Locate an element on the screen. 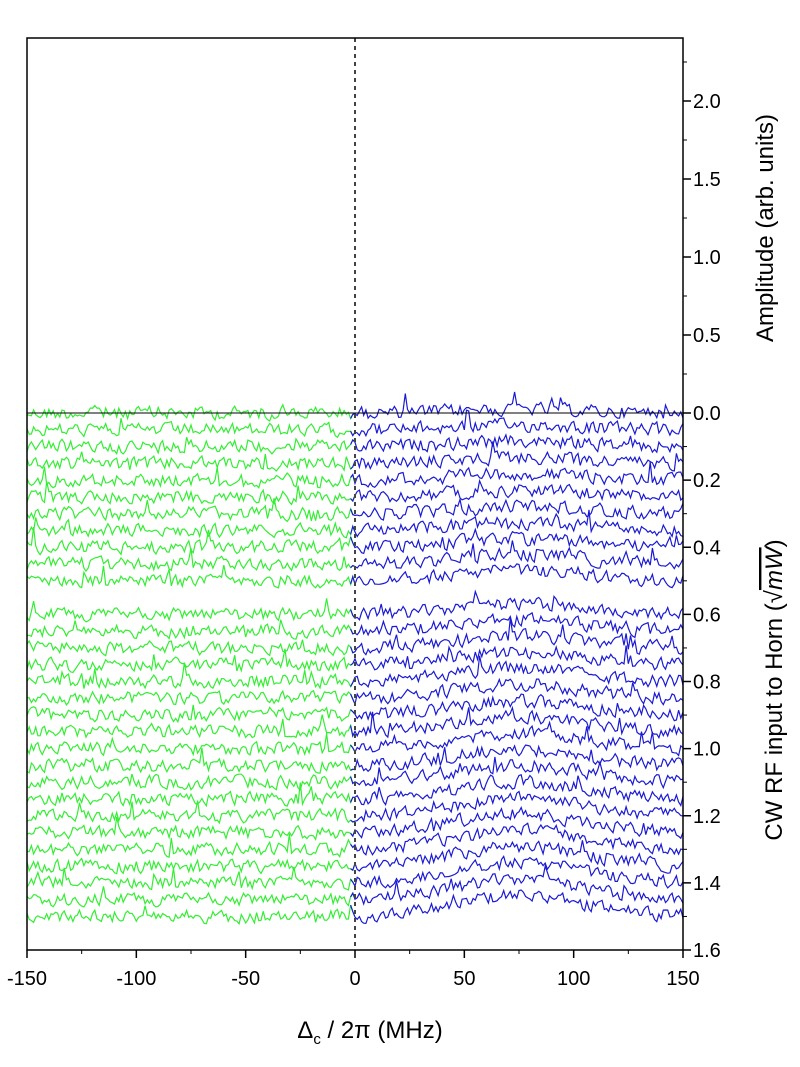  x-tick-label: 100 is located at coordinates (573, 979).